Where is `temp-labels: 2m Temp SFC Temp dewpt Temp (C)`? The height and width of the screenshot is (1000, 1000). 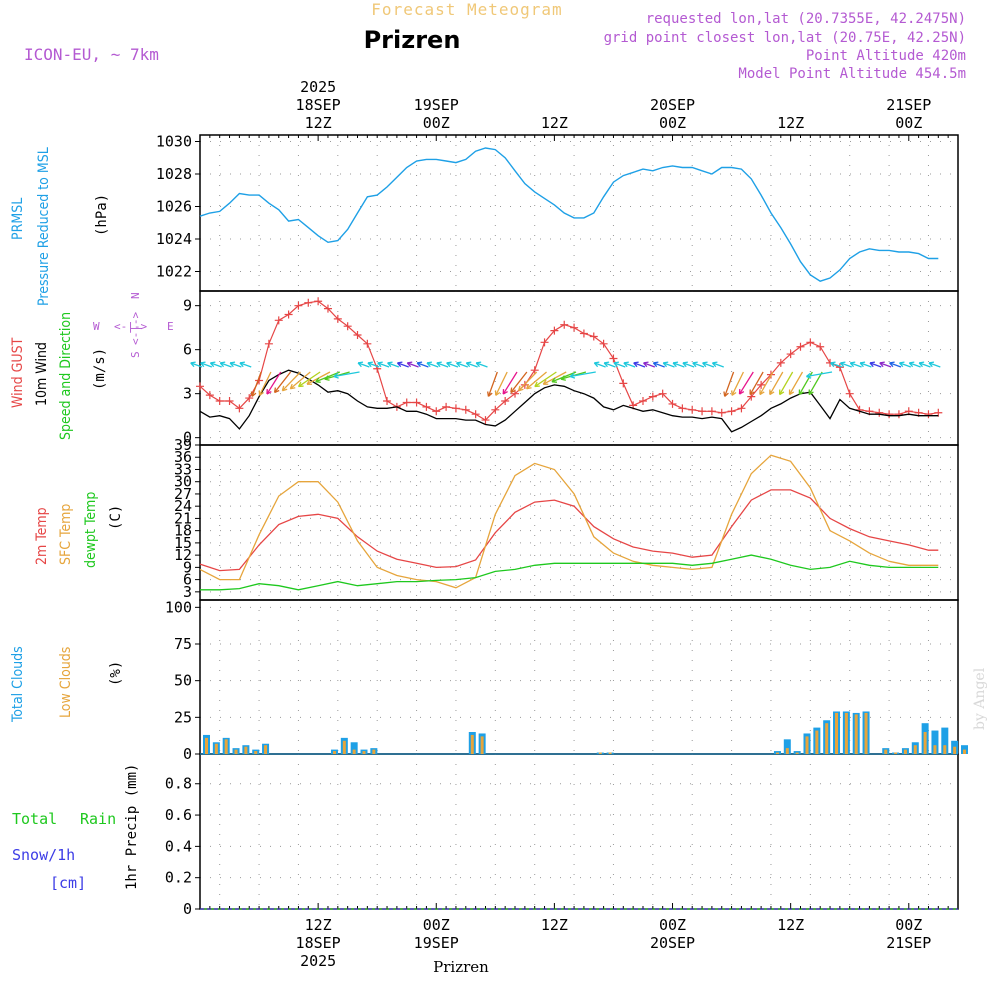
temp-labels: 2m Temp SFC Temp dewpt Temp (C) is located at coordinates (79, 530).